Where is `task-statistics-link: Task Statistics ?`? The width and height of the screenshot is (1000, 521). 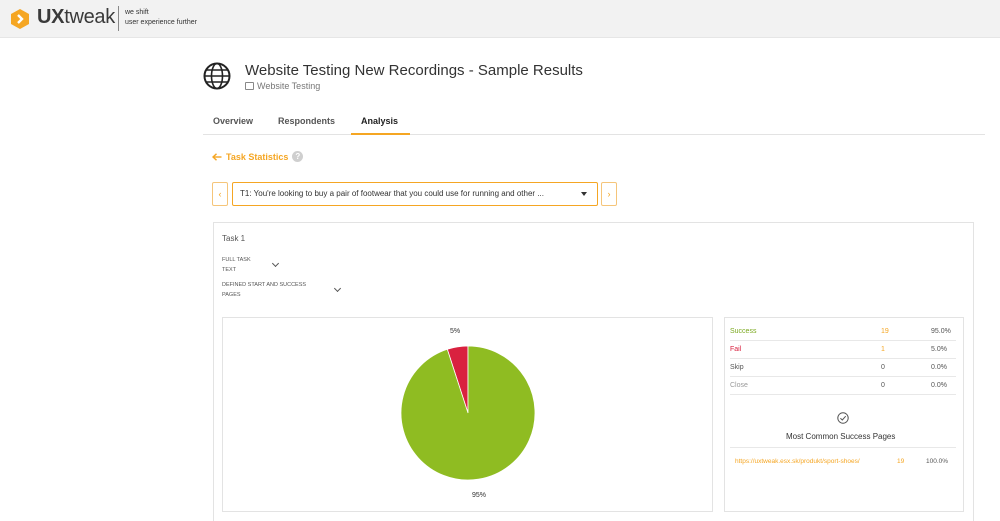 task-statistics-link: Task Statistics ? is located at coordinates (258, 156).